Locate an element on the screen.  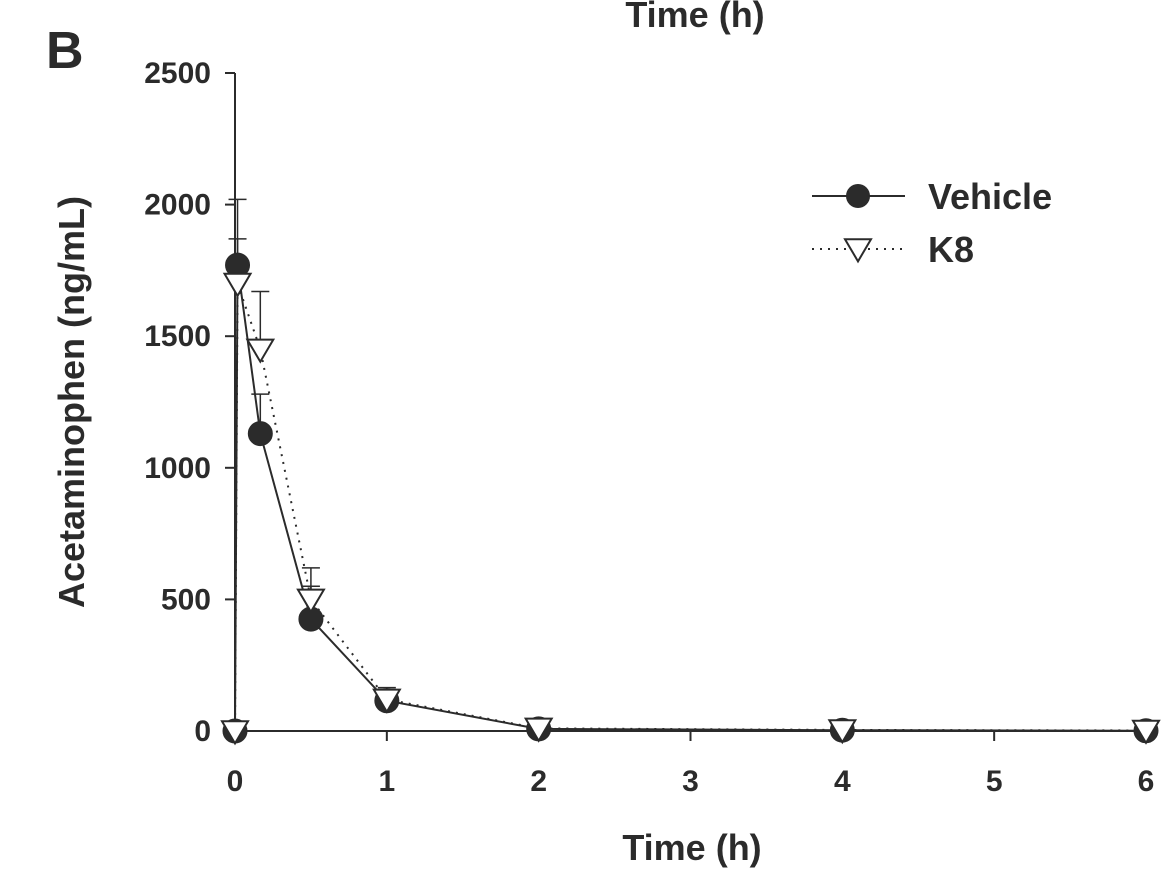
x-tick-label: 4 is located at coordinates (842, 781).